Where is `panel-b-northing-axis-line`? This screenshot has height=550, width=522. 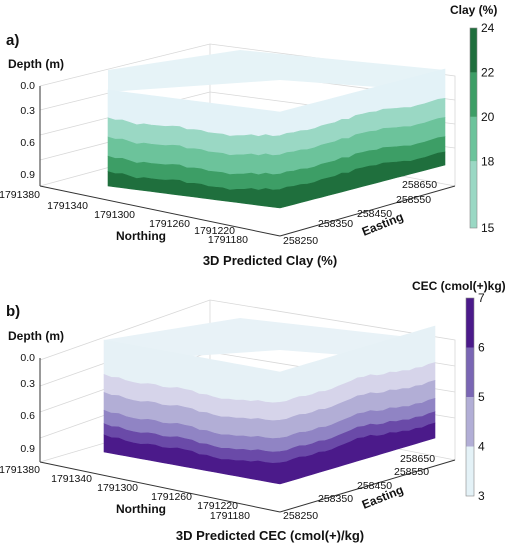
panel-b-northing-axis-line is located at coordinates (160, 487).